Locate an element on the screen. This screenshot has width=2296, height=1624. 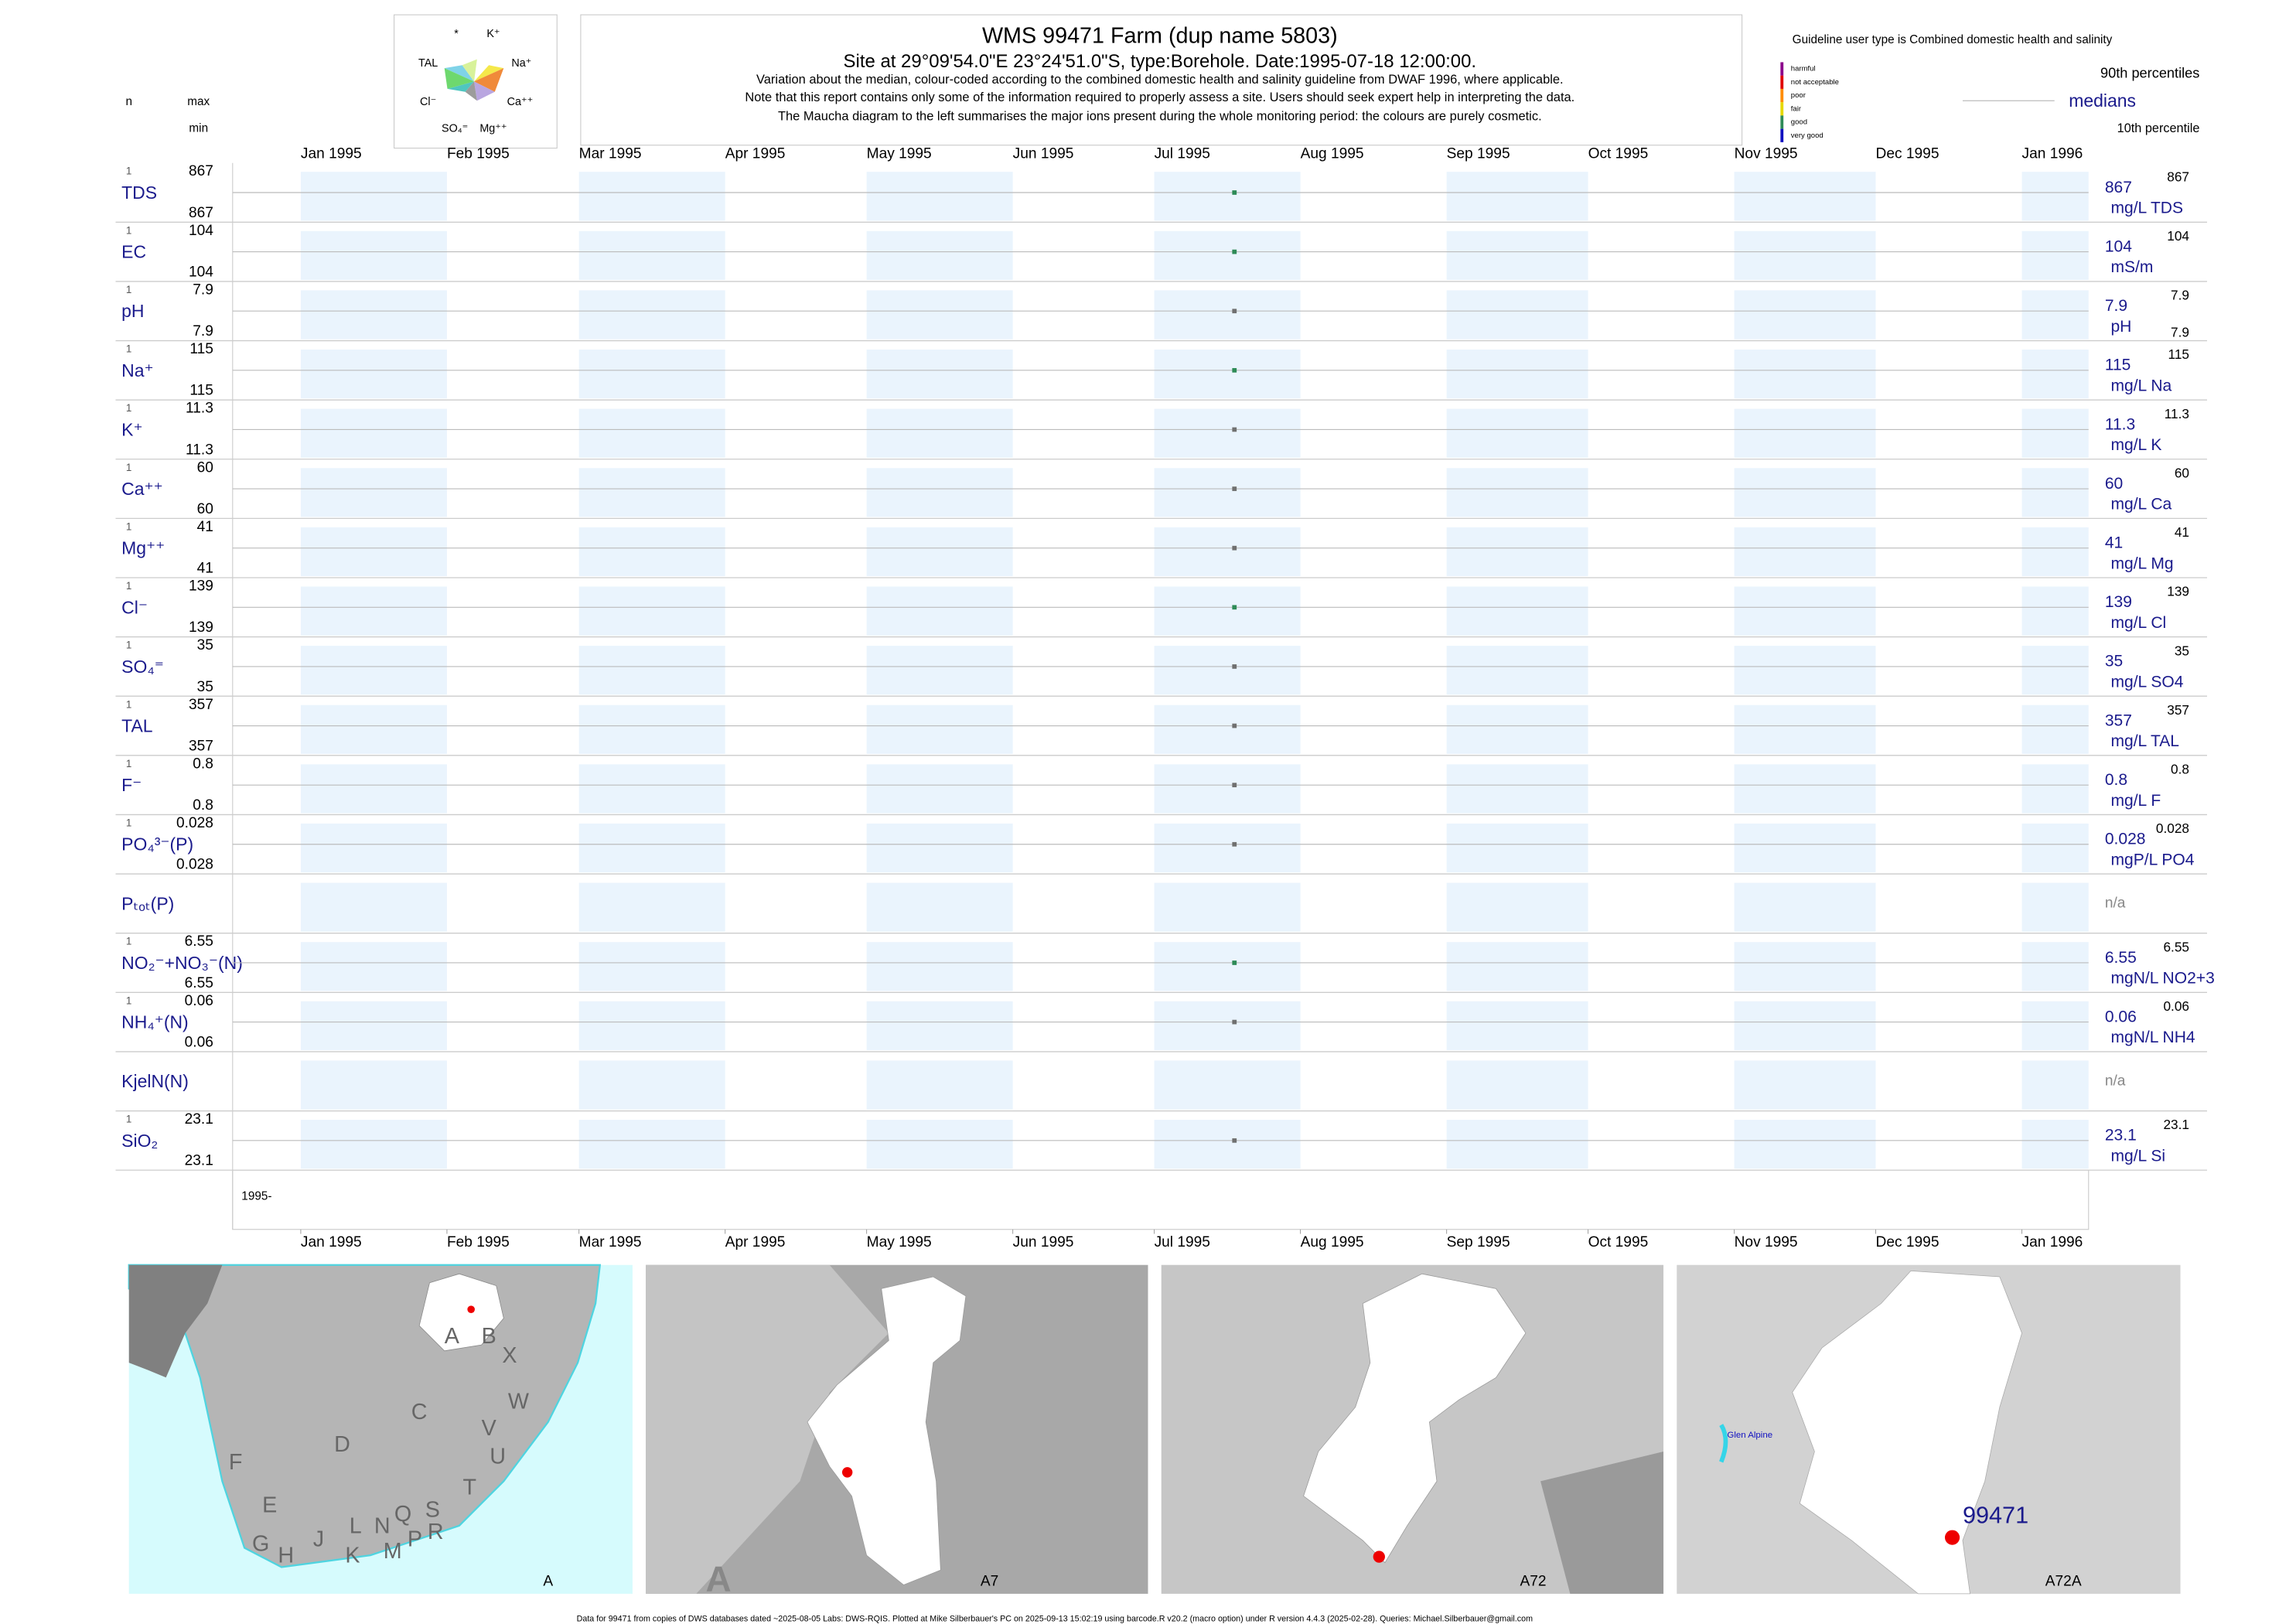
map-region is located at coordinates (461, 1312).